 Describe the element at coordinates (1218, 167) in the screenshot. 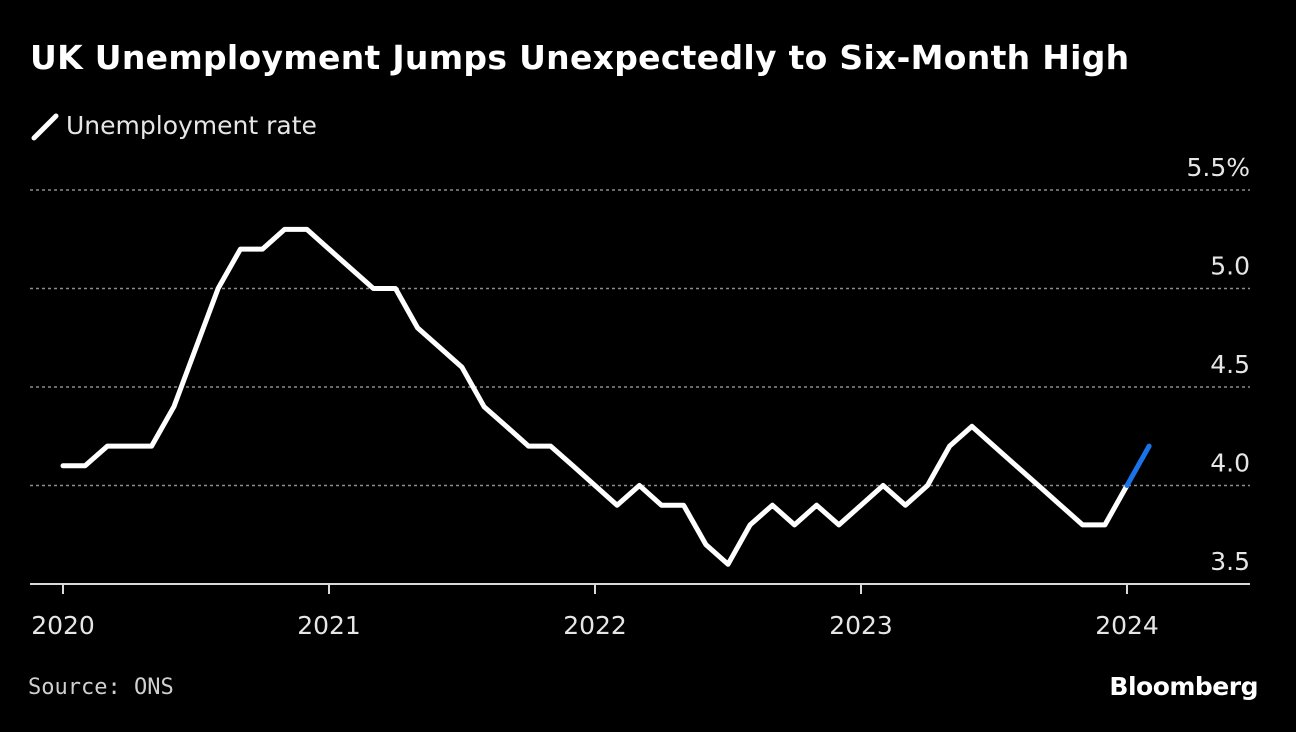

I see `y-tick-label: 5.5%` at that location.